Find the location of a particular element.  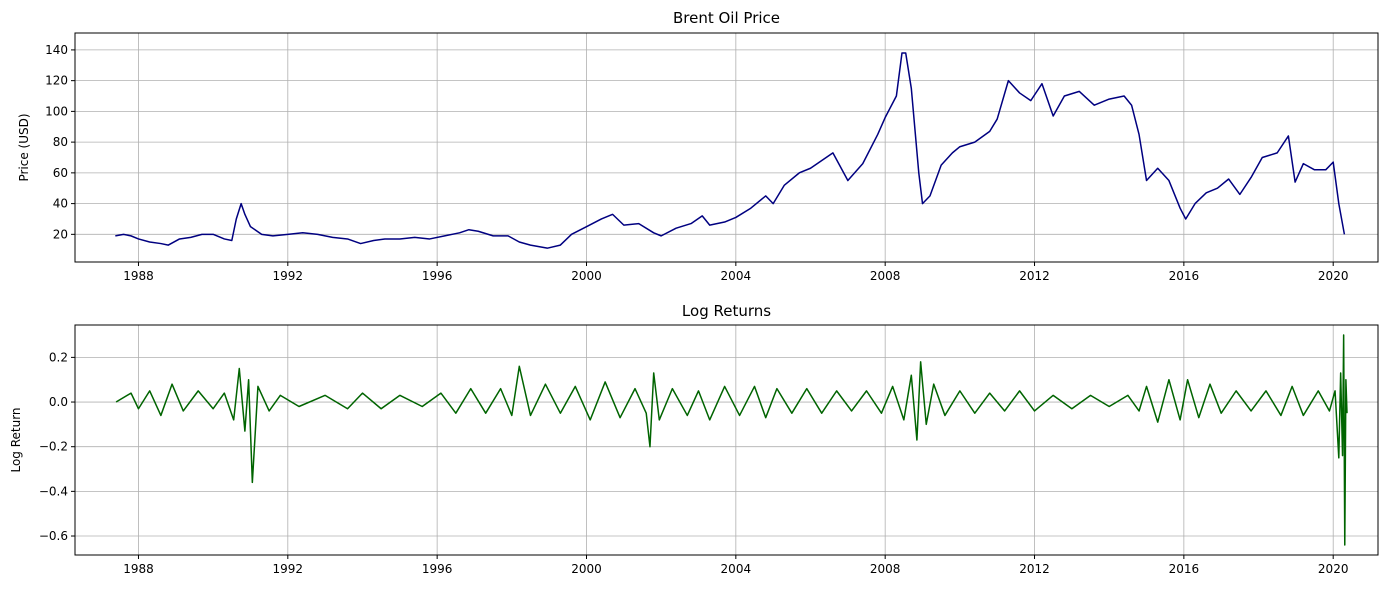

returns-y-tick-label: −0.6 is located at coordinates (53, 536).